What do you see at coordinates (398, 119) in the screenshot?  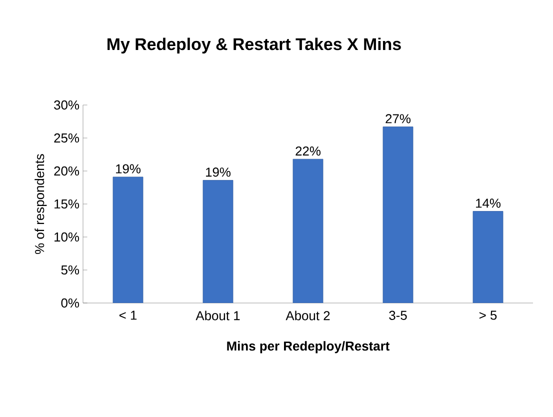 I see `data-label: 27%` at bounding box center [398, 119].